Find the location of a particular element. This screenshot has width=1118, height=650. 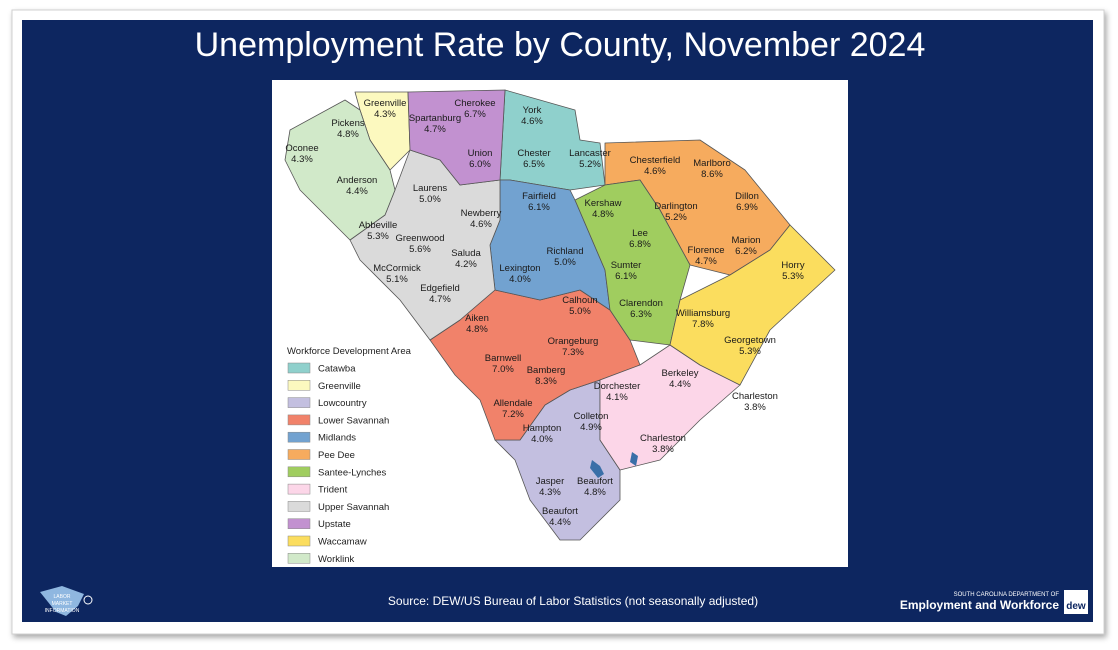

county-name: Sumter is located at coordinates (626, 265).